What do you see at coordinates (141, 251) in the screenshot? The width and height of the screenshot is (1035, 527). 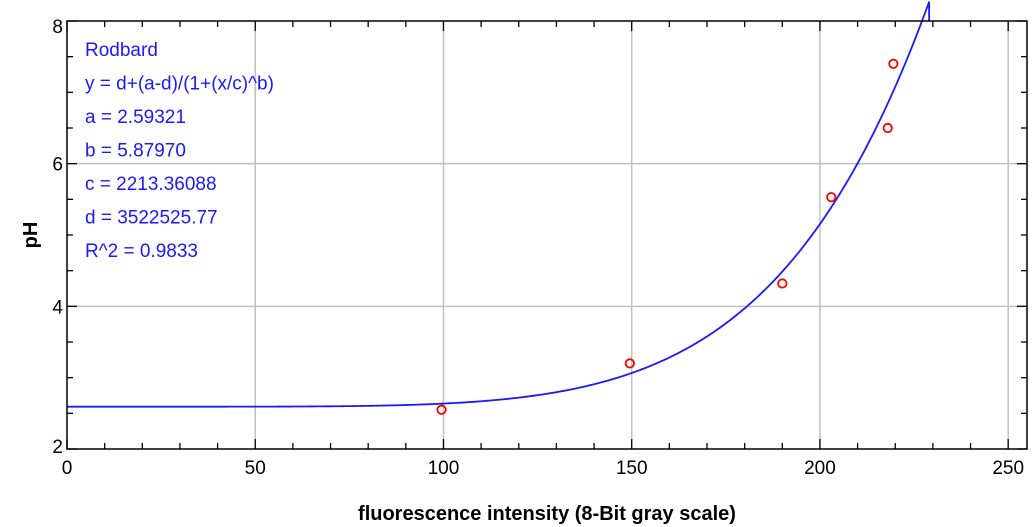 I see `annotation-line: R^2 = 0.9833` at bounding box center [141, 251].